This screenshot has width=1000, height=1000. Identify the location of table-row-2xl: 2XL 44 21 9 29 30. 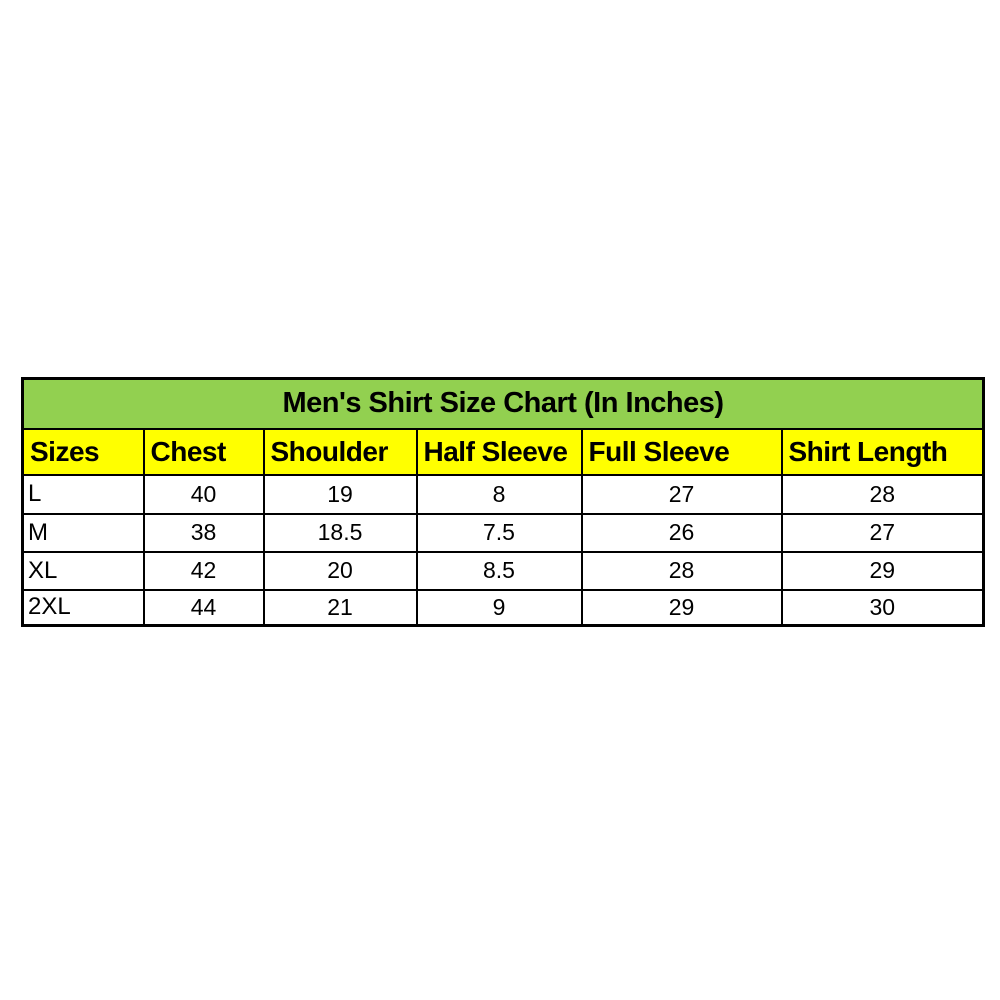
(503, 607).